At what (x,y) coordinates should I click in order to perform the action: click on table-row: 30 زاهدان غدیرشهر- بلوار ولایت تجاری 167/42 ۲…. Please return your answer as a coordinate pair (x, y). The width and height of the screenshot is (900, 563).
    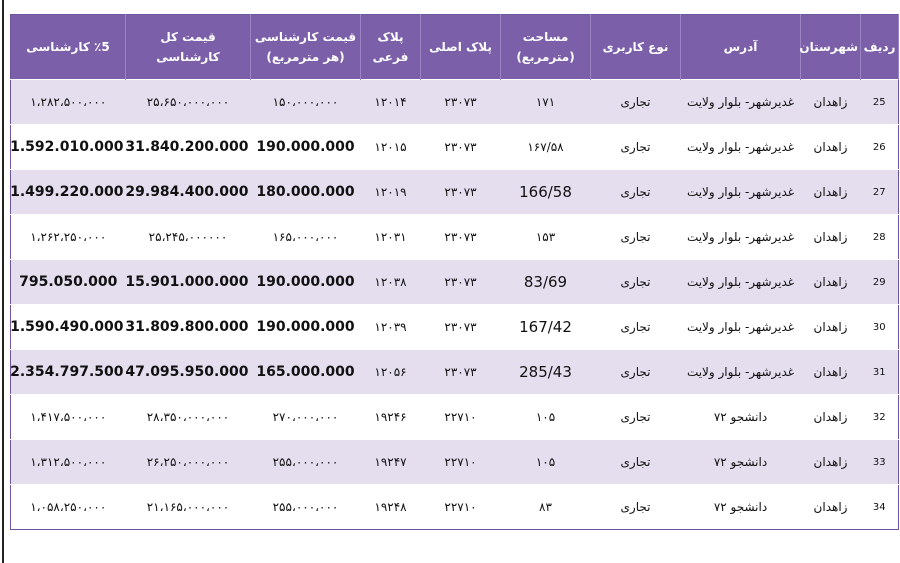
    Looking at the image, I should click on (454, 327).